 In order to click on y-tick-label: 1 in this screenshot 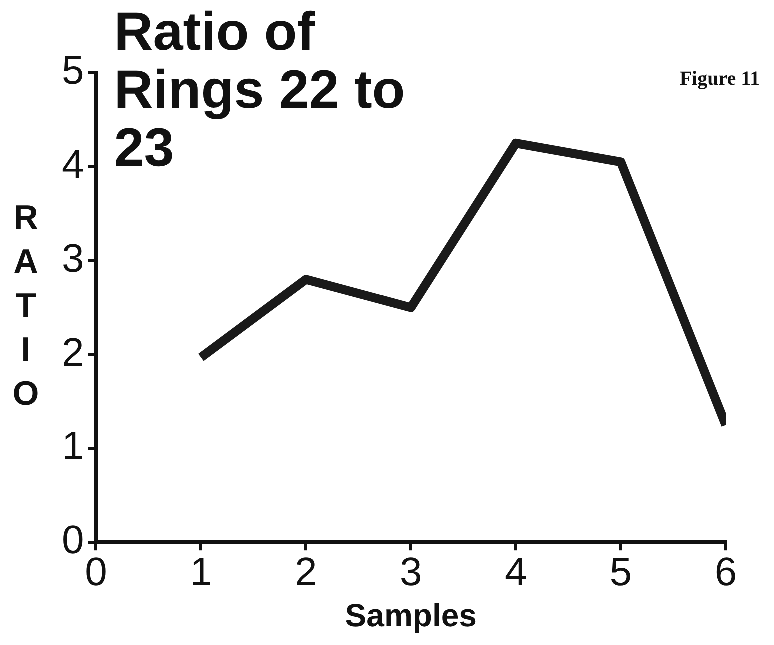, I will do `click(73, 446)`.